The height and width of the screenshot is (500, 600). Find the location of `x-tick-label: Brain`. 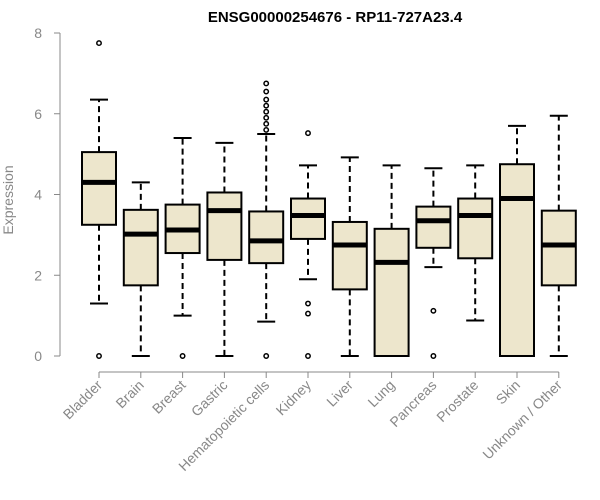

x-tick-label: Brain is located at coordinates (129, 394).